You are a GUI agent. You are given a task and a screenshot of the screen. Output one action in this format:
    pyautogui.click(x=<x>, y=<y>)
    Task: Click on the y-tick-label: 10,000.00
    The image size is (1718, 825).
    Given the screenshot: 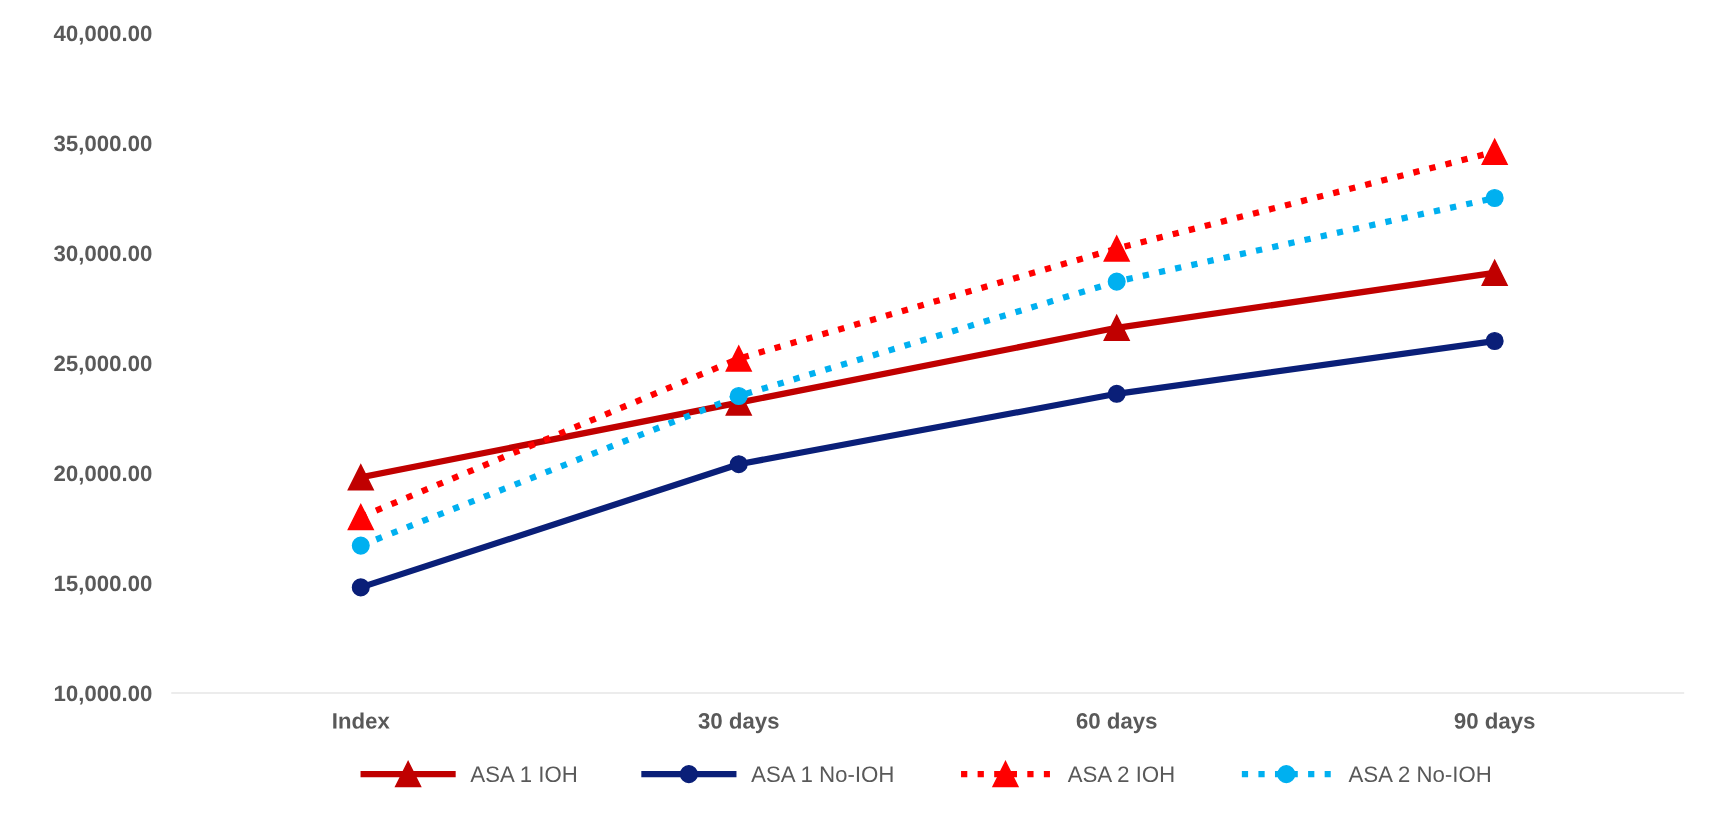 What is the action you would take?
    pyautogui.click(x=103, y=695)
    